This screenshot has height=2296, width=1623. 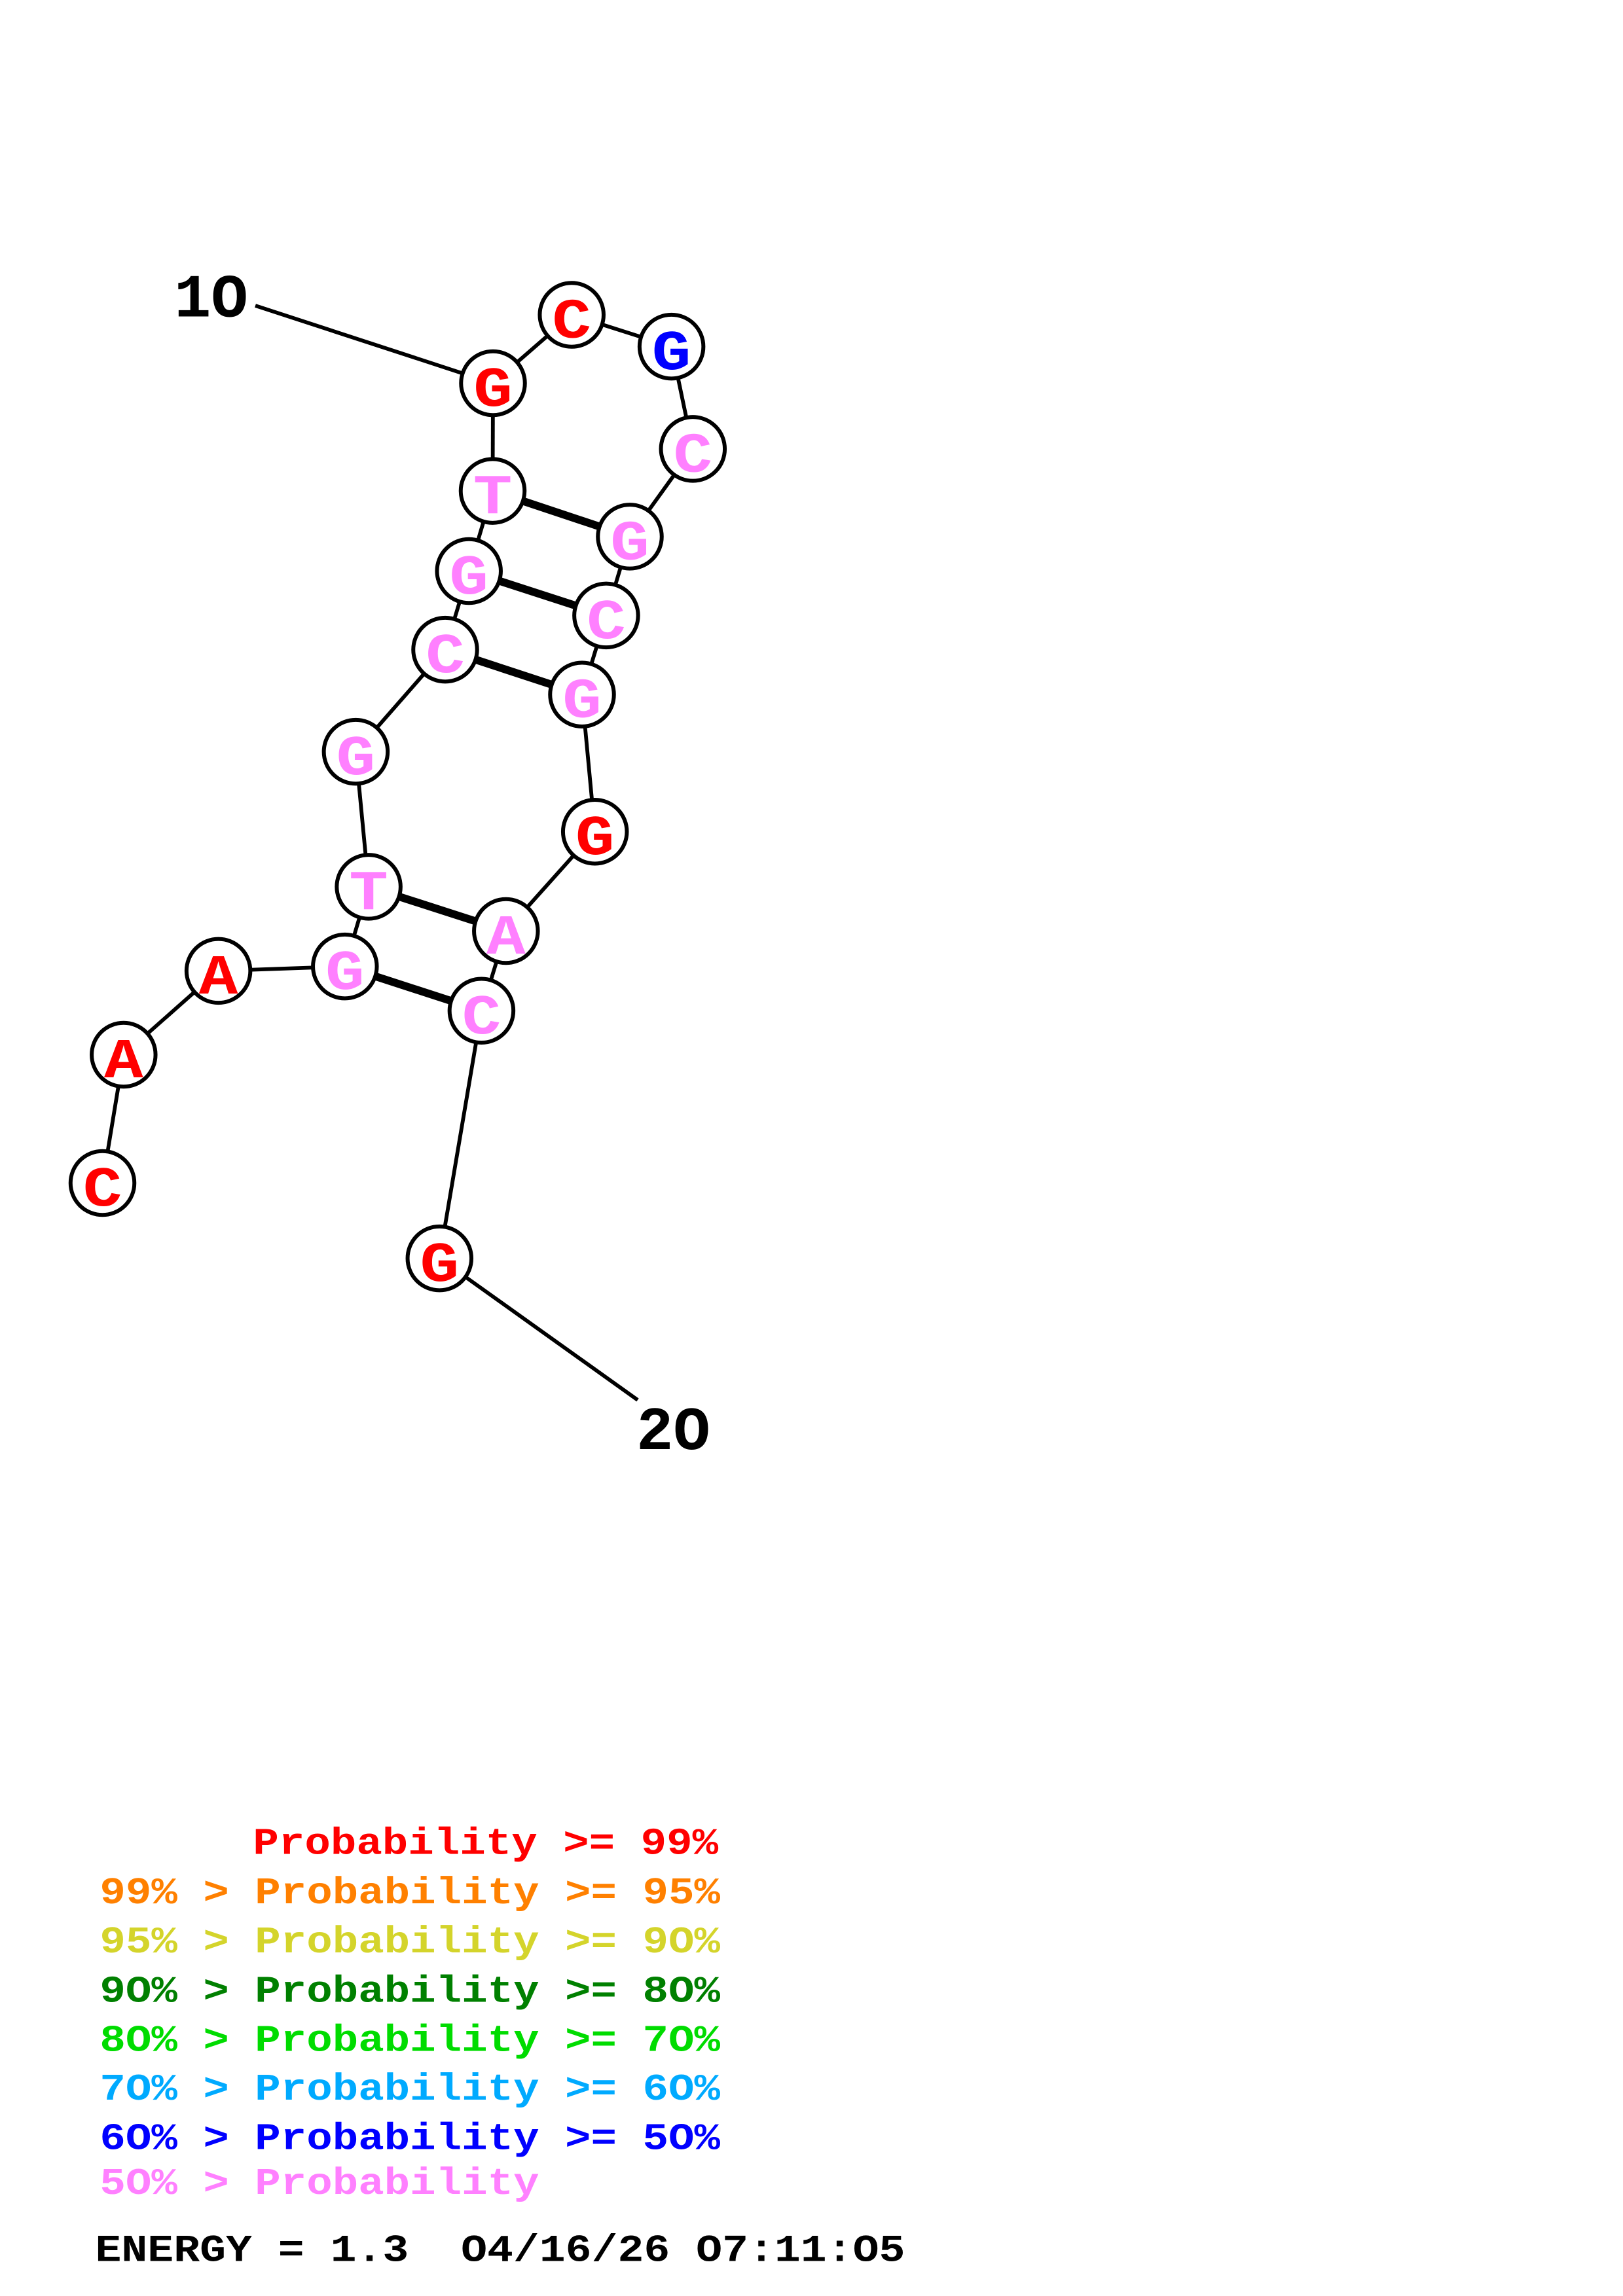 What do you see at coordinates (410, 2139) in the screenshot?
I see `svg-text: 6O% > Probability >= 5O%` at bounding box center [410, 2139].